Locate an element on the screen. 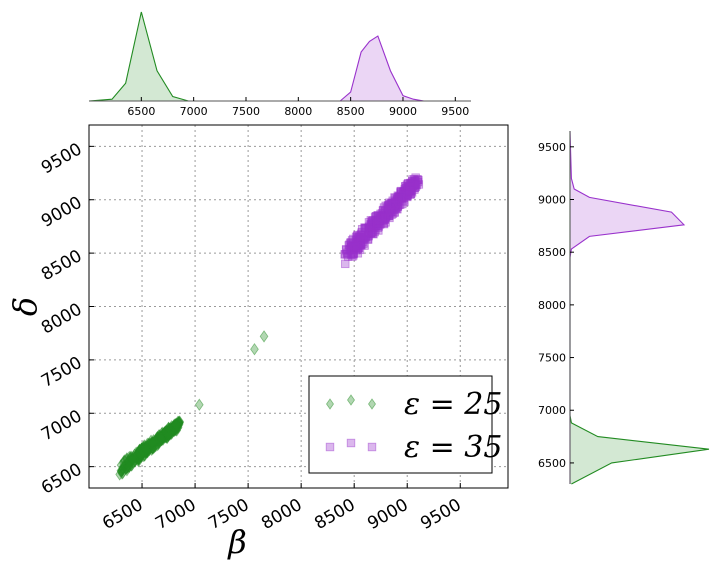 This screenshot has height=576, width=720. y-tick-label: 7500 is located at coordinates (61, 372).